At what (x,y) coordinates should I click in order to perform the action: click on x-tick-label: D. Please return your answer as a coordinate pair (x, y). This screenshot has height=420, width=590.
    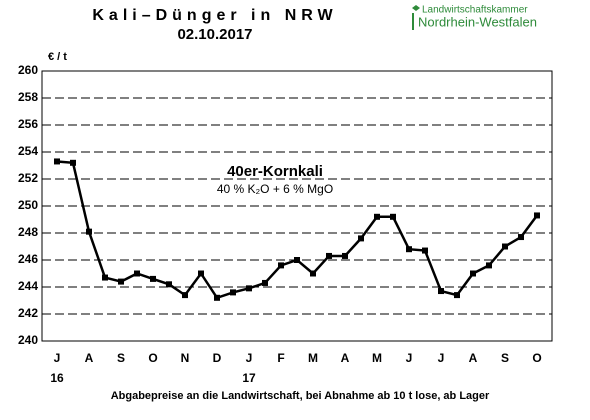
    Looking at the image, I should click on (217, 358).